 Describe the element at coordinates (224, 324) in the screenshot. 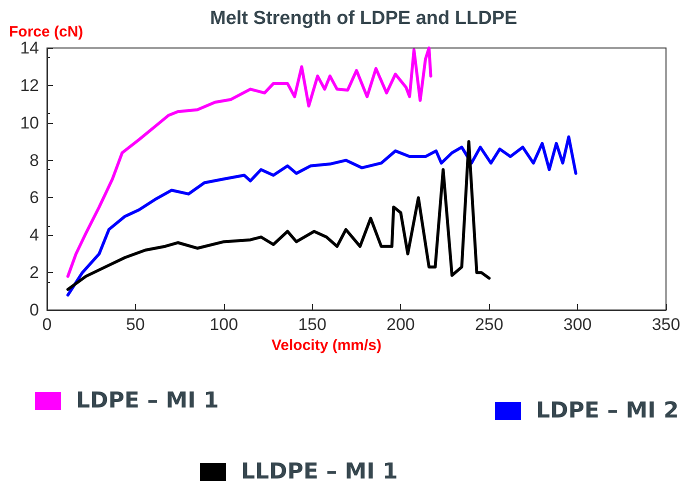

I see `x-tick-label: 100` at that location.